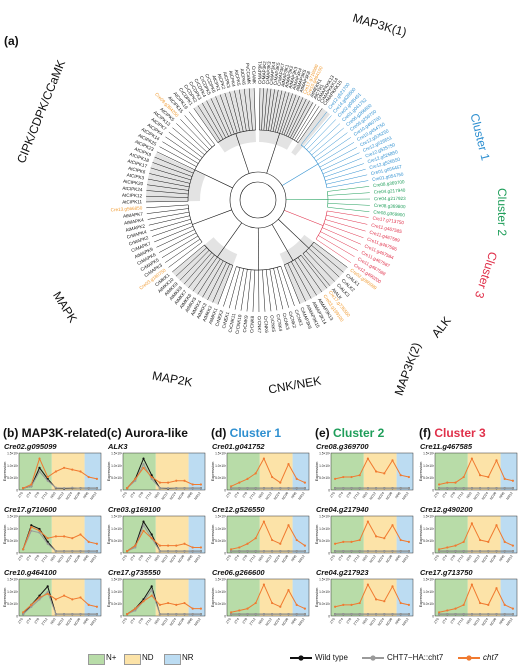 This screenshot has width=520, height=669. What do you see at coordinates (134, 509) in the screenshot?
I see `gene-title: Cre03.g169100` at bounding box center [134, 509].